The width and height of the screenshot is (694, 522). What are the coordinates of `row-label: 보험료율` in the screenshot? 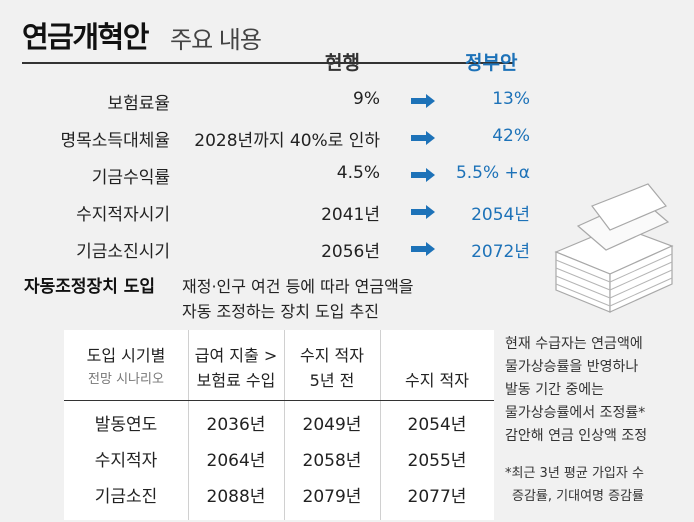 It's located at (138, 104).